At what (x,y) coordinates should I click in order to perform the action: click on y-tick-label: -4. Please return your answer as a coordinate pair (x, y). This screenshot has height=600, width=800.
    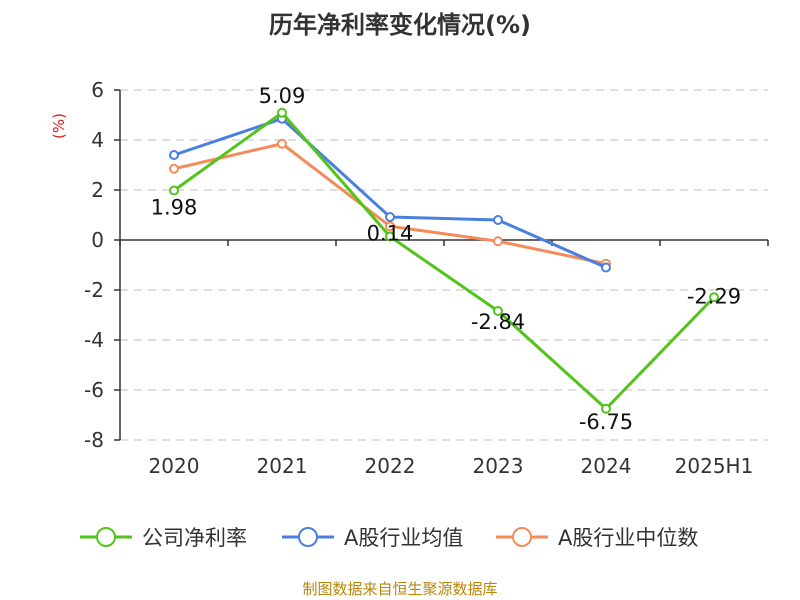
    Looking at the image, I should click on (94, 340).